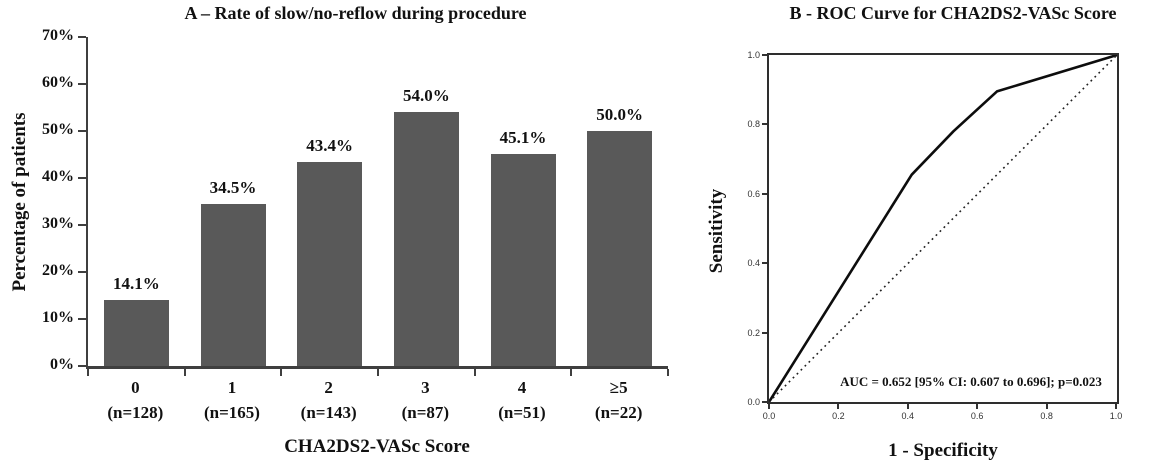 The image size is (1164, 466). What do you see at coordinates (58, 317) in the screenshot?
I see `y-axis-tick-label: 10%` at bounding box center [58, 317].